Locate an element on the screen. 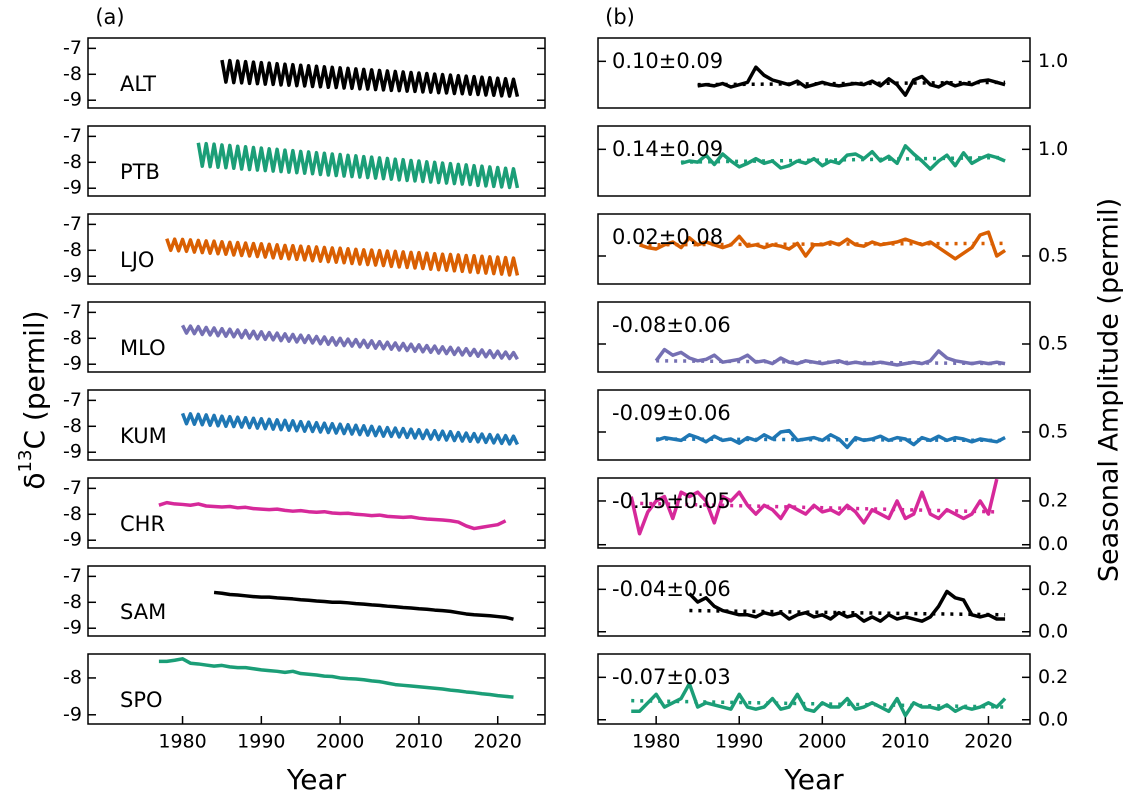 This screenshot has height=801, width=1134. site-label: LJO is located at coordinates (137, 260).